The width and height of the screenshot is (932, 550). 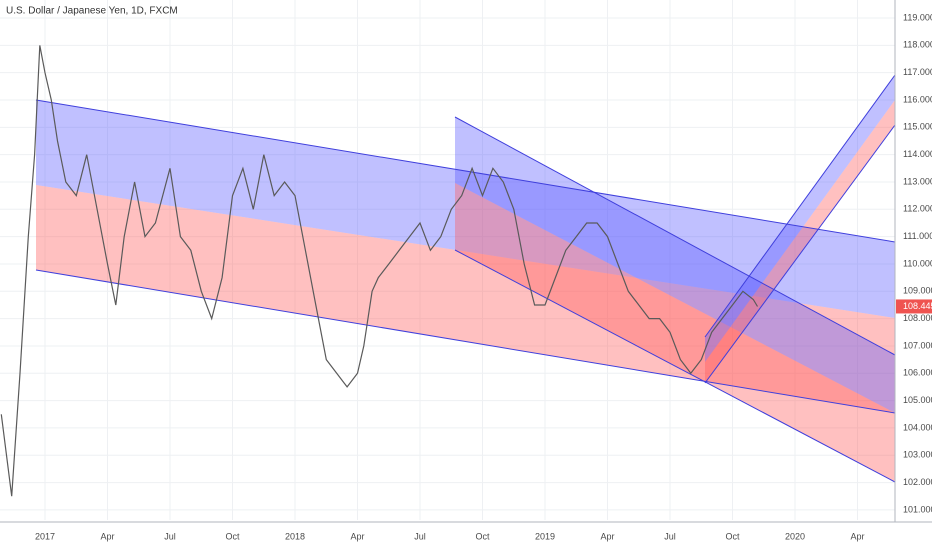 I want to click on y-tick-label: 119.000, so click(x=917, y=17).